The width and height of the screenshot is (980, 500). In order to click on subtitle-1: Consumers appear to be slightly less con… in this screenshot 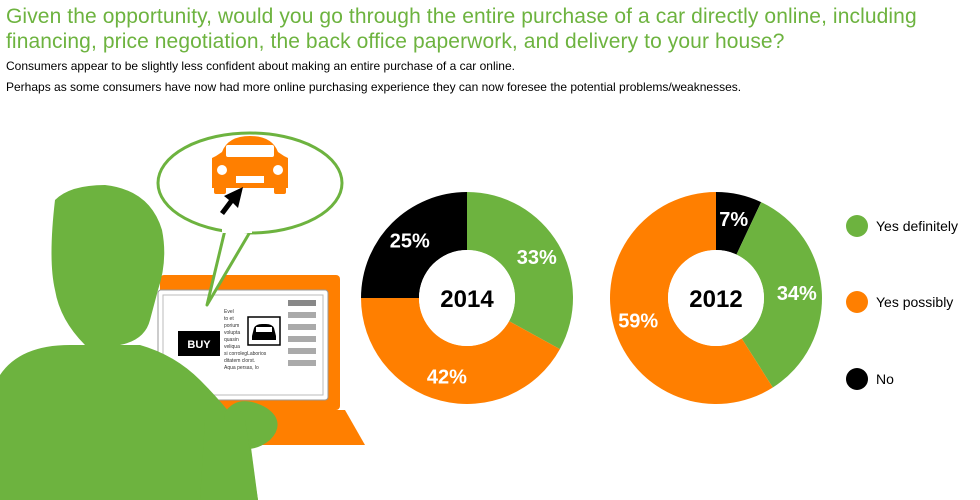, I will do `click(260, 66)`.